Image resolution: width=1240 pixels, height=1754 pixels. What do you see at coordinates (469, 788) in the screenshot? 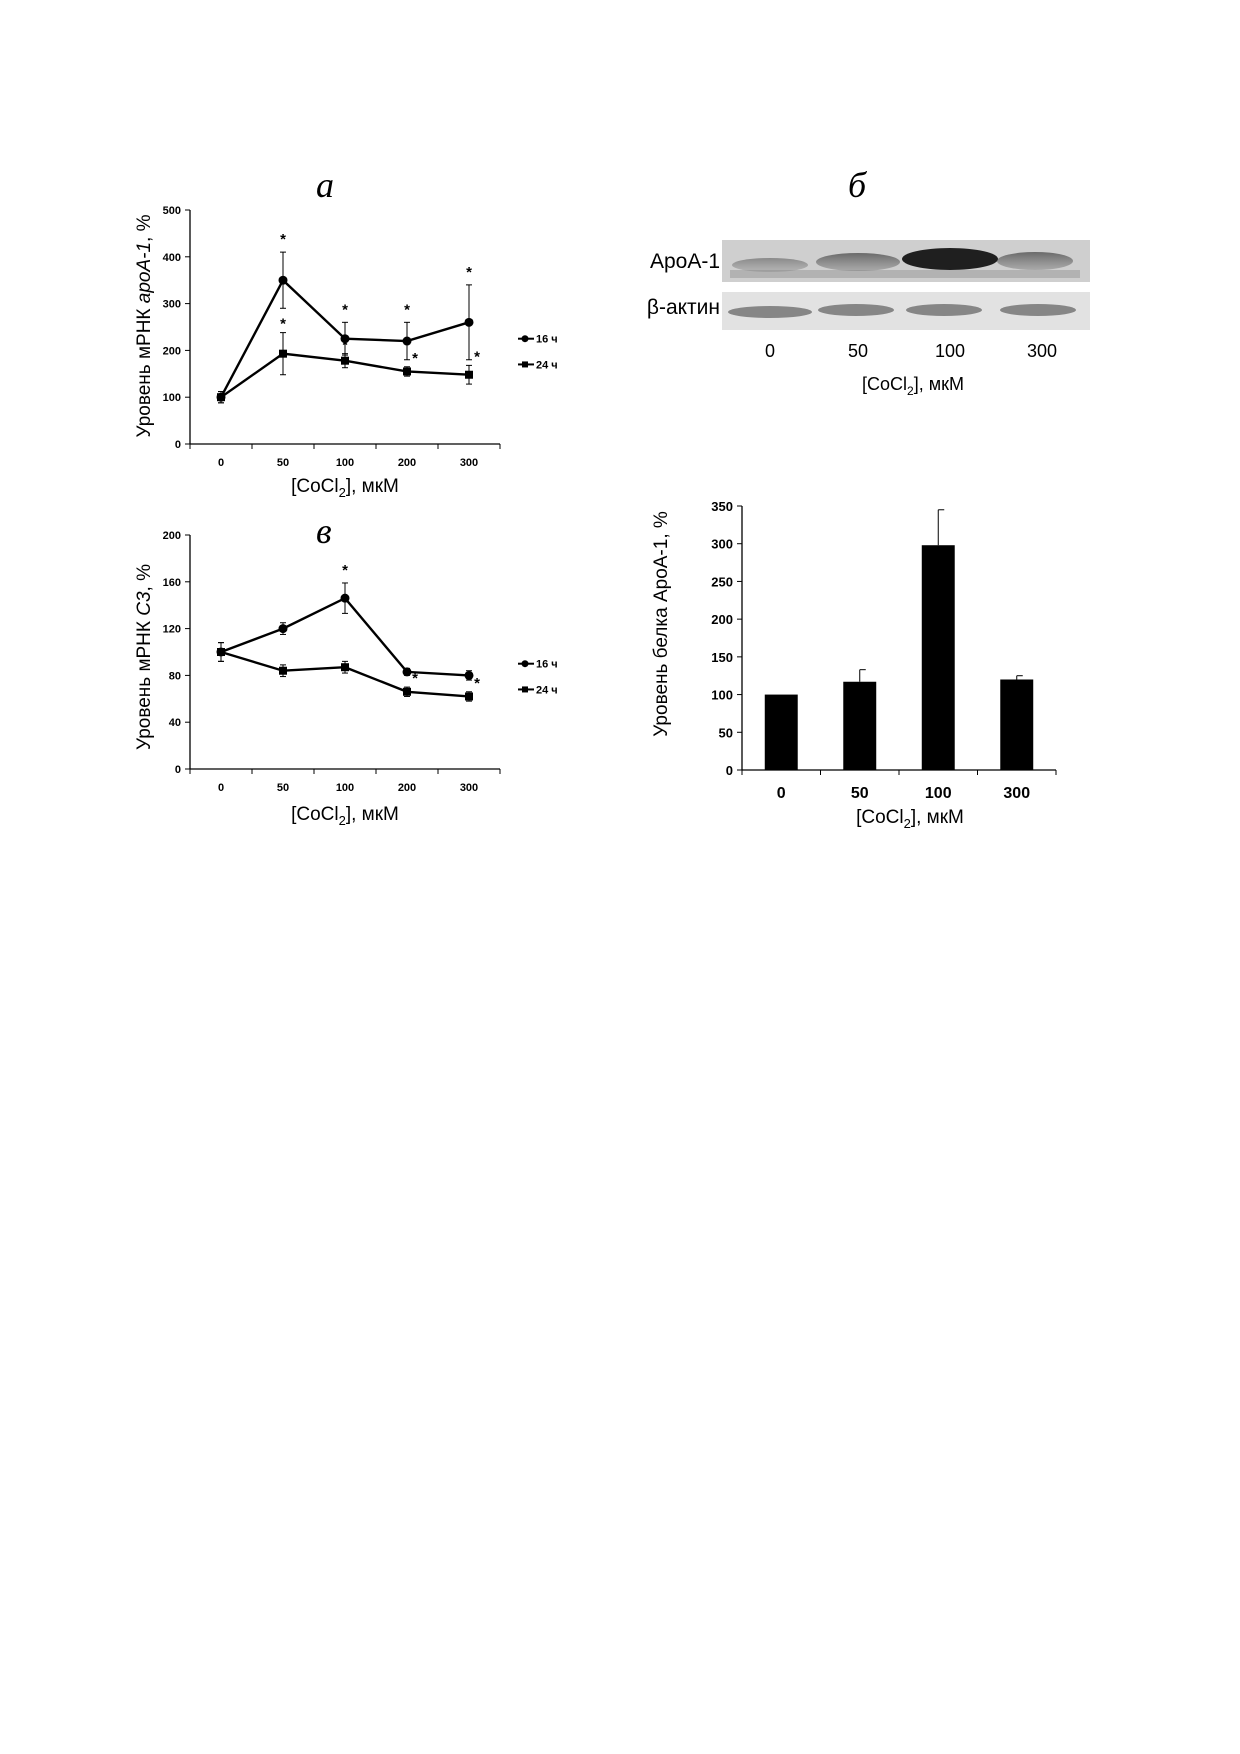
I see `chart-c-xtick-label: 300` at bounding box center [469, 788].